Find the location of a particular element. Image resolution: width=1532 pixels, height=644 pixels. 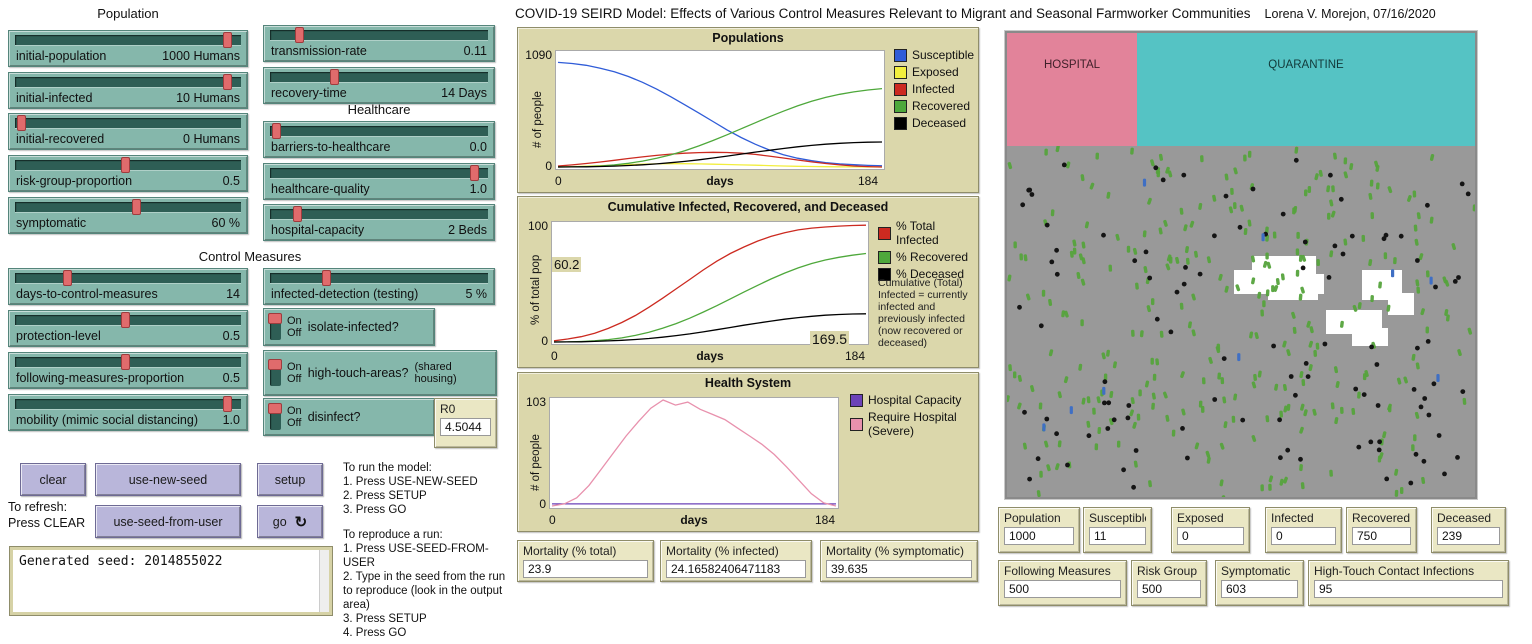

switch-label: disinfect? is located at coordinates (334, 417).